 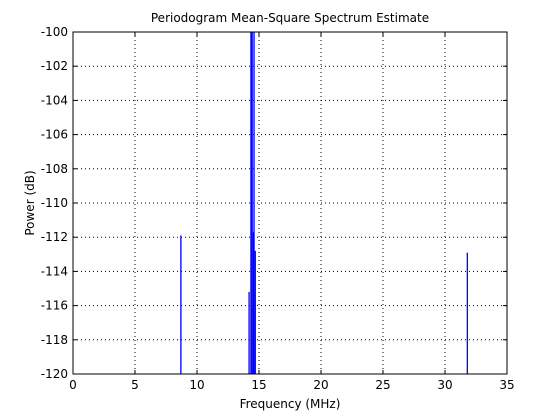 What do you see at coordinates (444, 385) in the screenshot?
I see `x-tick-label: 30` at bounding box center [444, 385].